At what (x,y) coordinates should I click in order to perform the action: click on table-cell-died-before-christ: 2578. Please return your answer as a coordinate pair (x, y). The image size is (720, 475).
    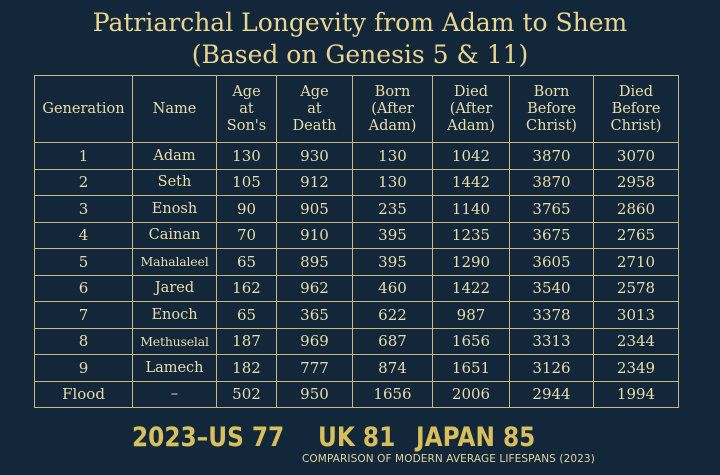
    Looking at the image, I should click on (636, 288).